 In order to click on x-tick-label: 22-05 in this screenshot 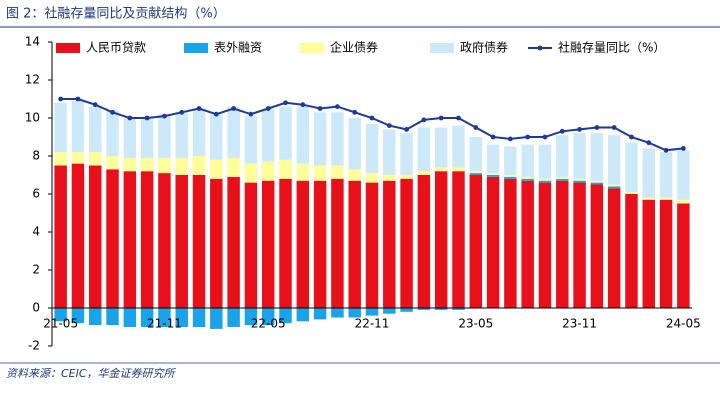, I will do `click(268, 324)`.